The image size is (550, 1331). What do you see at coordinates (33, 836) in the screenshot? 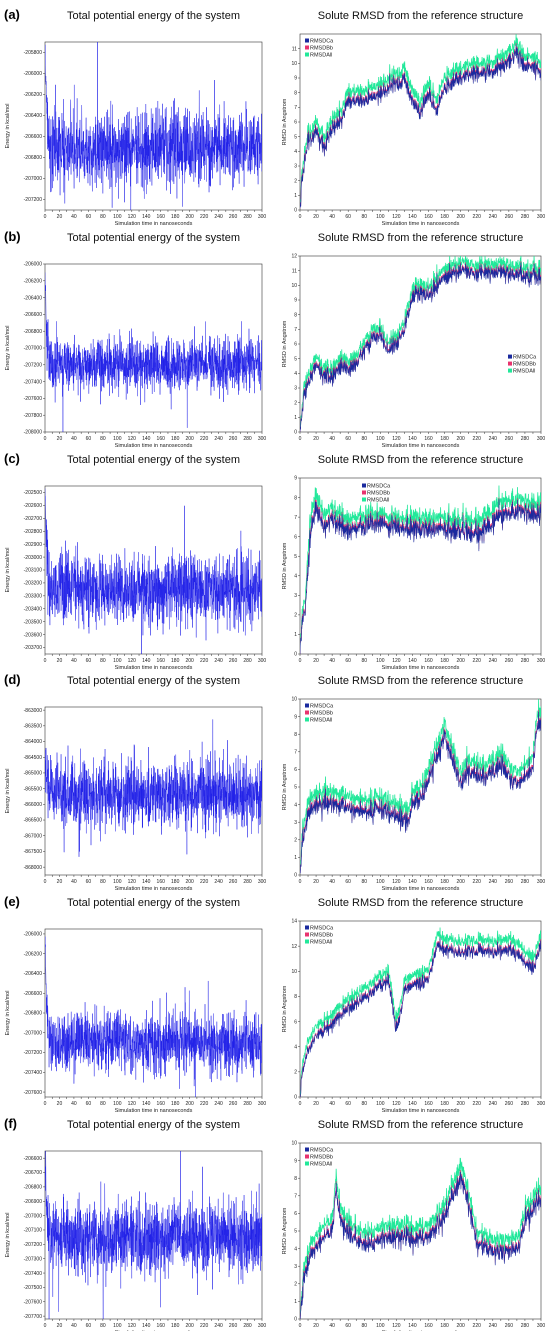
I see `y-tick-label: -867000` at bounding box center [33, 836].